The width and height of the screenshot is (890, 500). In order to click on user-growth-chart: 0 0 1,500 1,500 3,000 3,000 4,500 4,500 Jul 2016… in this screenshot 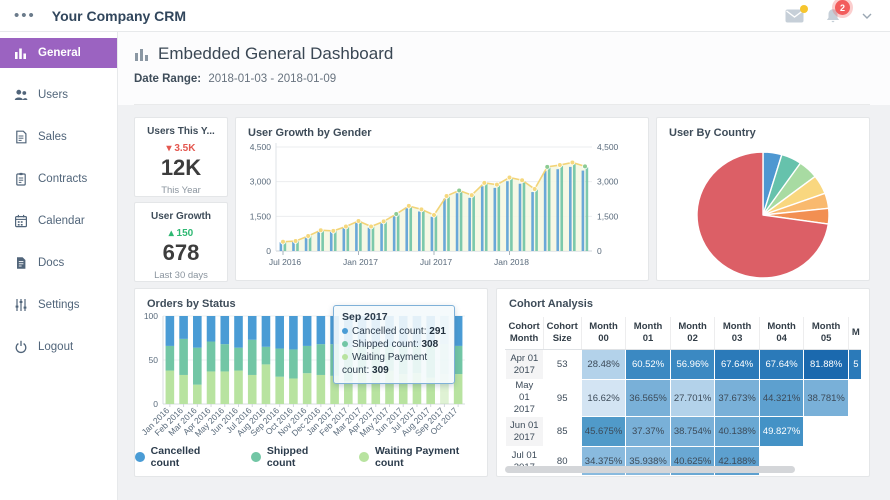, I will do `click(436, 208)`.